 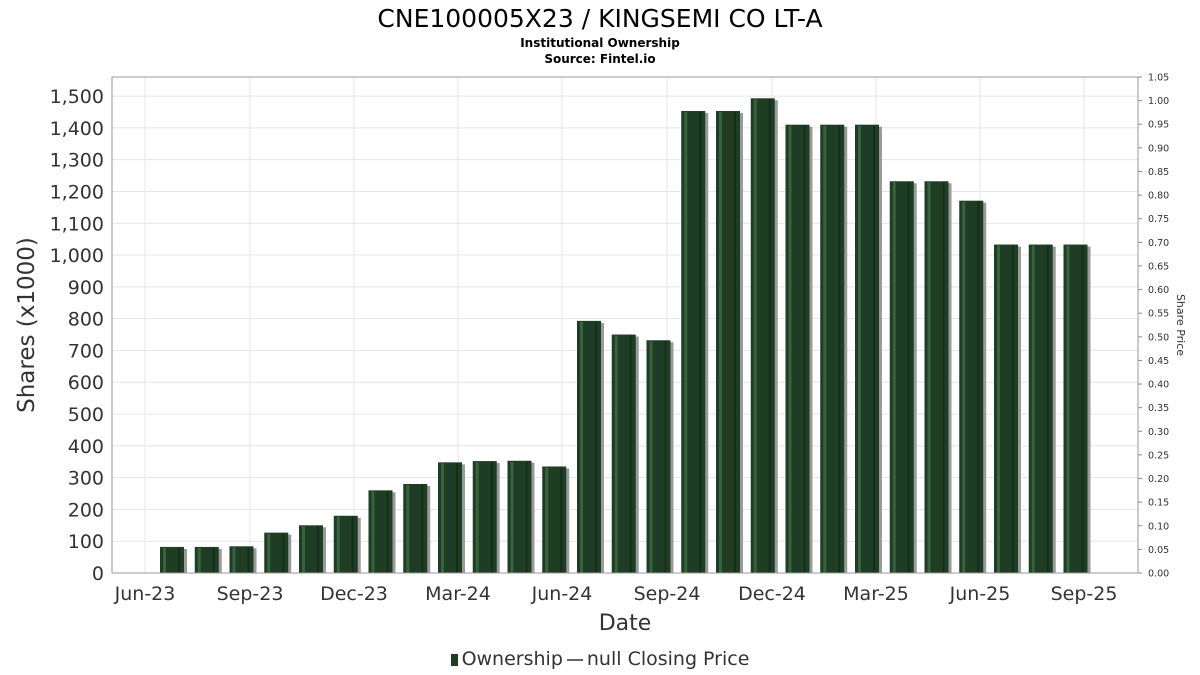 What do you see at coordinates (77, 192) in the screenshot?
I see `y-tick-label: 1,200` at bounding box center [77, 192].